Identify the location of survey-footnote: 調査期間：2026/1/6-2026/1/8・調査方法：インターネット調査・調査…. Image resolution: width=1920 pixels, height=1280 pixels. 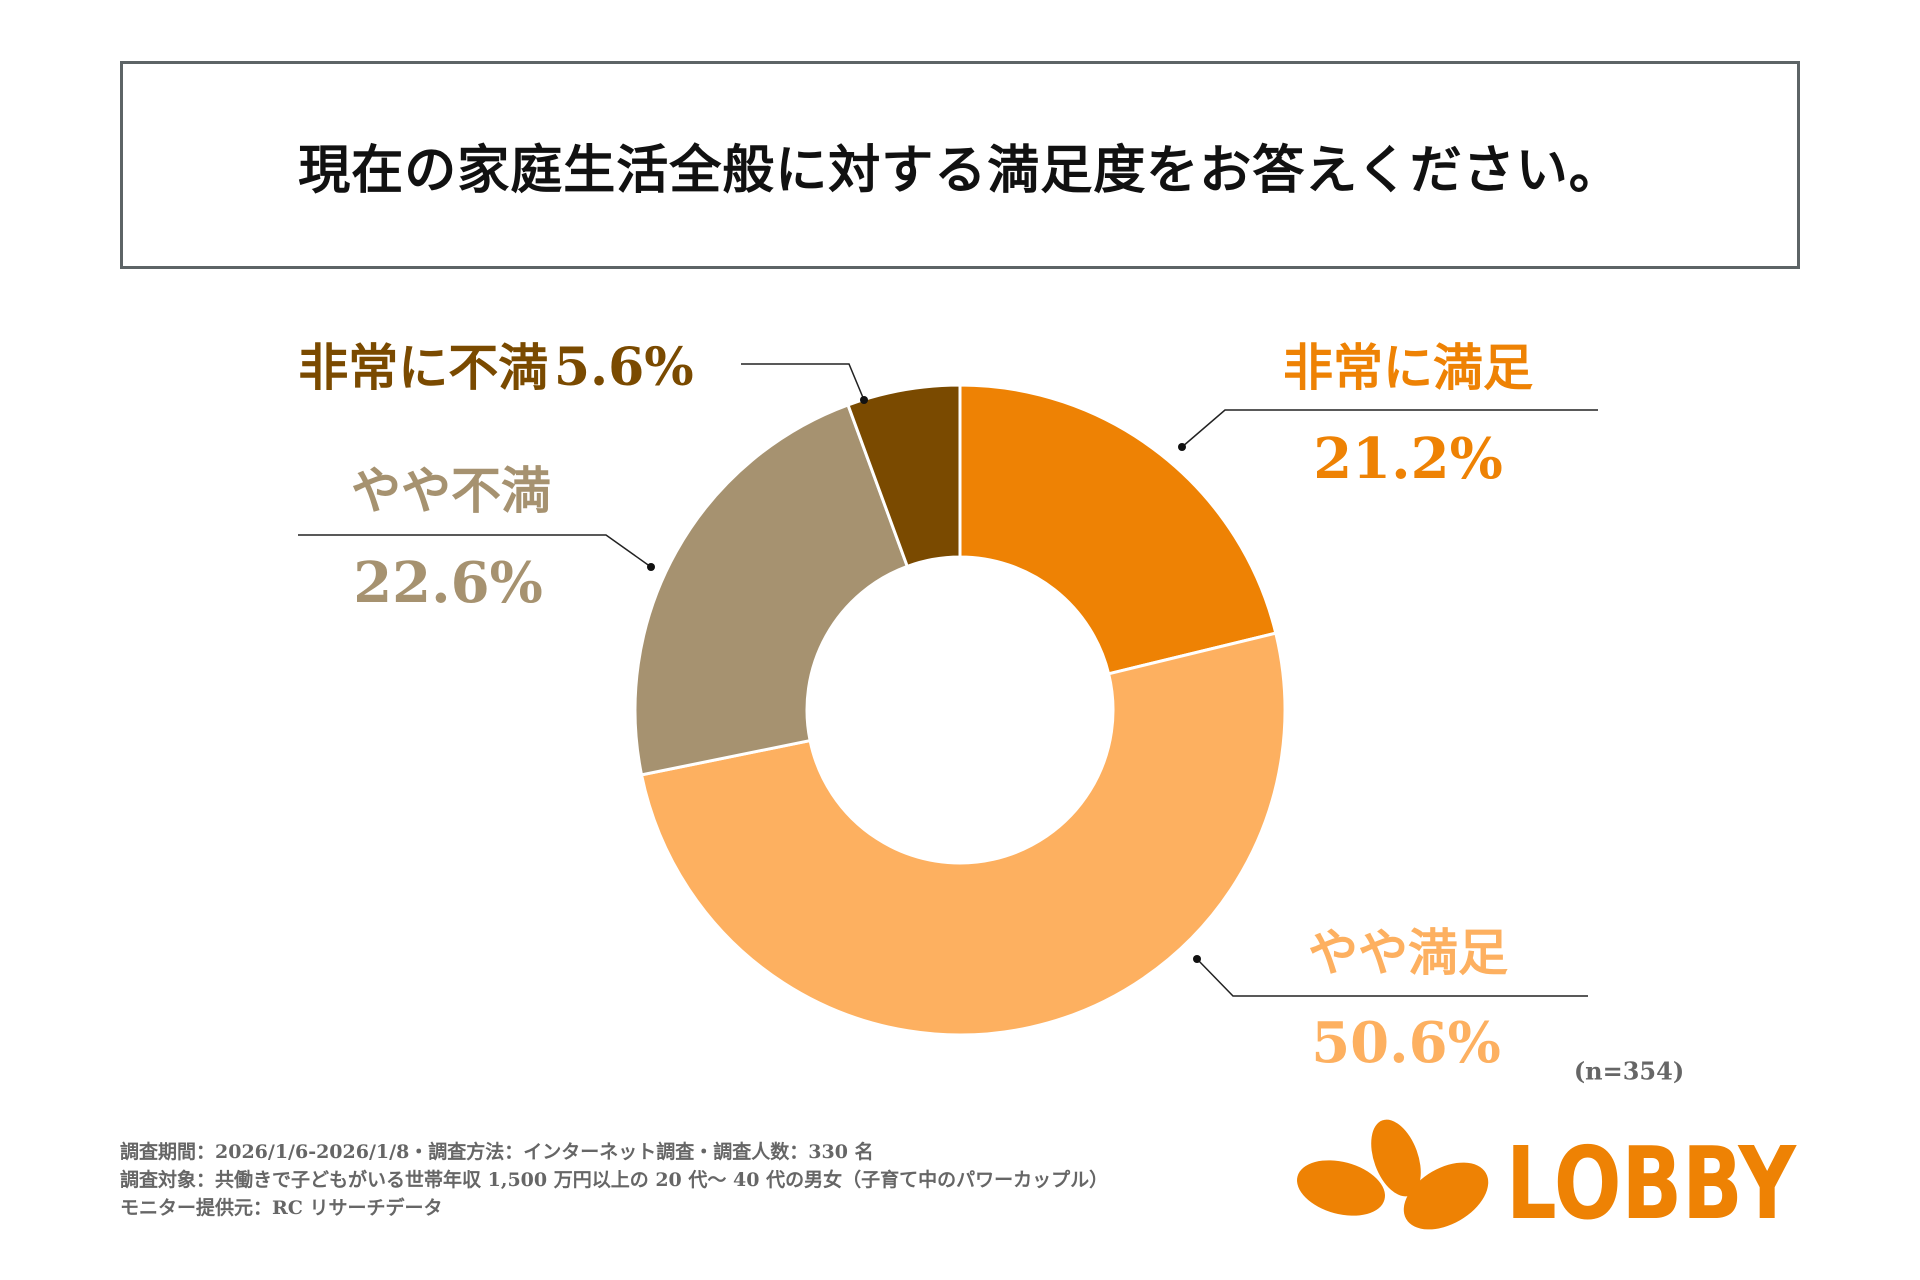
(614, 1180).